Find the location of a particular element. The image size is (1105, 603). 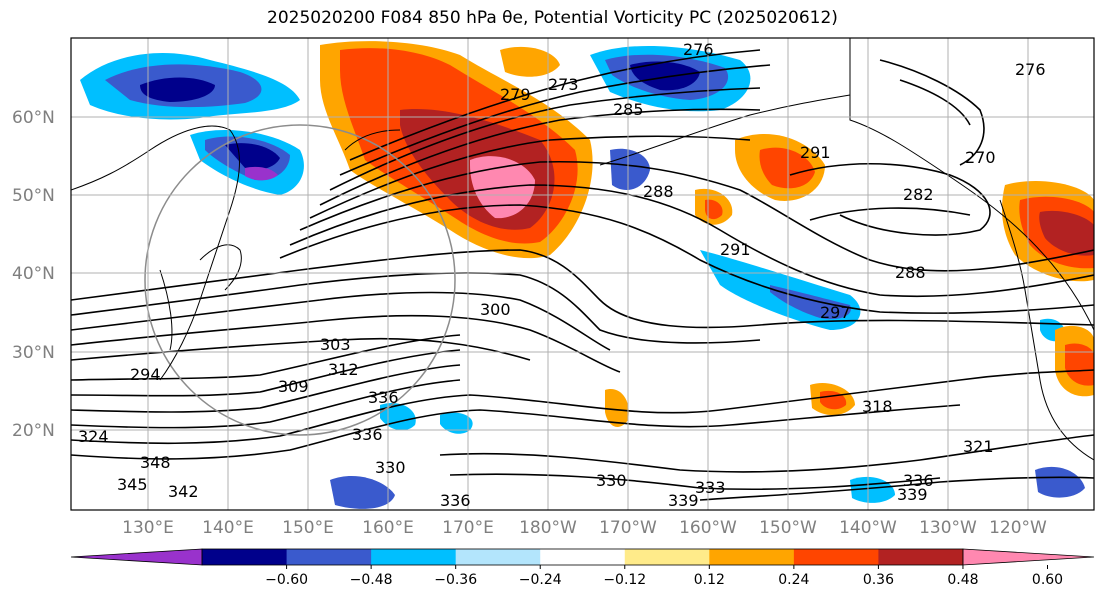

latitude-labels: 60°N 50°N 40°N 30°N 20°N is located at coordinates (33, 274).